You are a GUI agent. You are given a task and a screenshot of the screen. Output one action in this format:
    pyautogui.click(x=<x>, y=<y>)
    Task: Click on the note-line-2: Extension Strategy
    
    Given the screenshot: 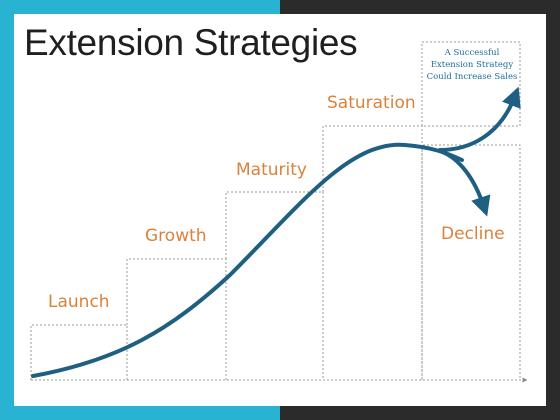 What is the action you would take?
    pyautogui.click(x=472, y=65)
    